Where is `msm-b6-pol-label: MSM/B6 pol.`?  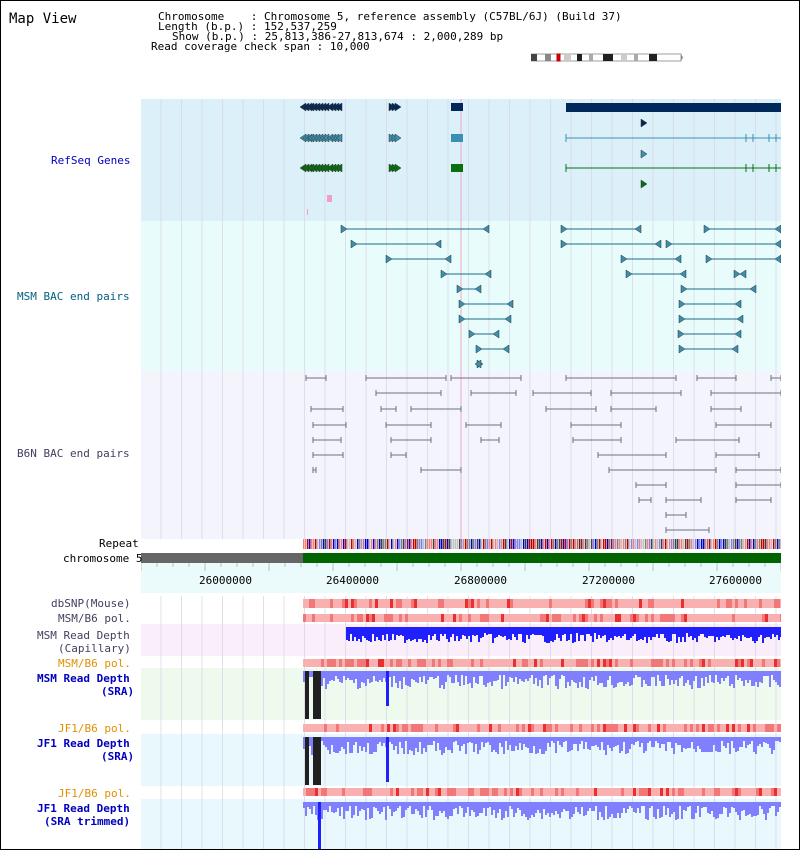
msm-b6-pol-label: MSM/B6 pol. is located at coordinates (94, 618).